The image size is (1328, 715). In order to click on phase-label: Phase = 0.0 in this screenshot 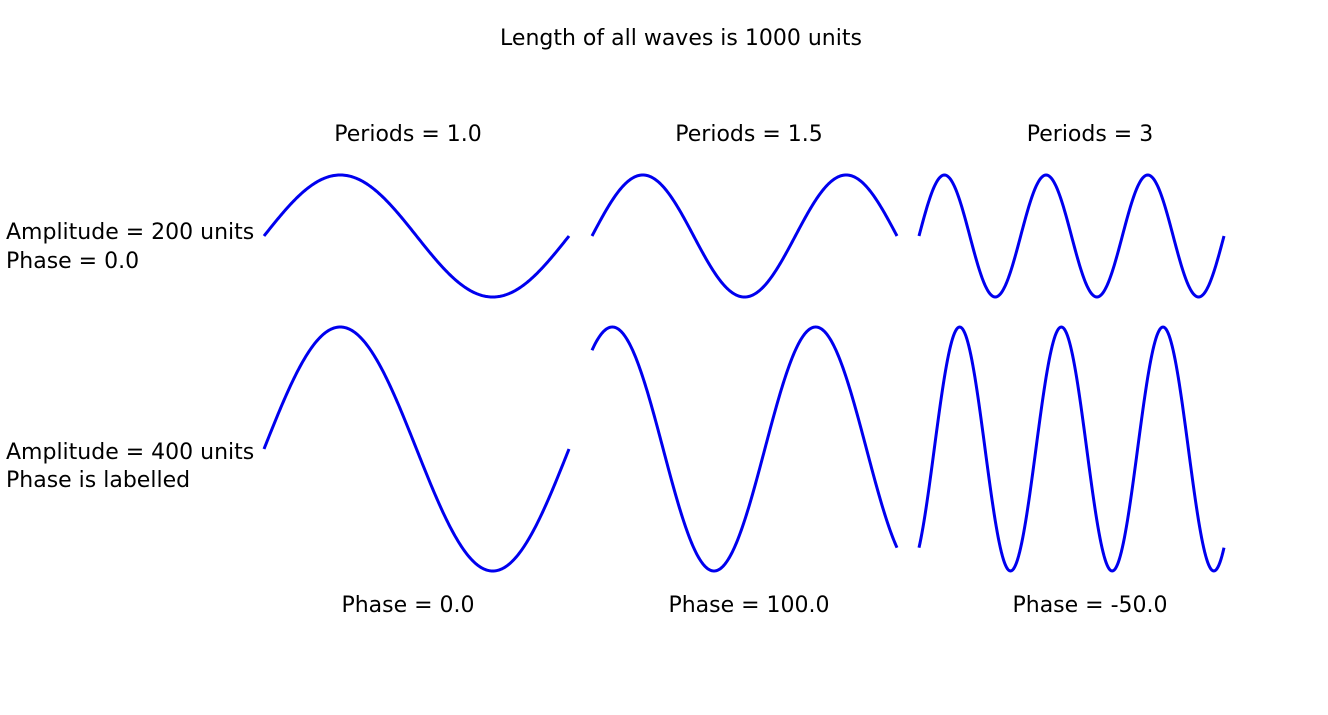, I will do `click(407, 605)`.